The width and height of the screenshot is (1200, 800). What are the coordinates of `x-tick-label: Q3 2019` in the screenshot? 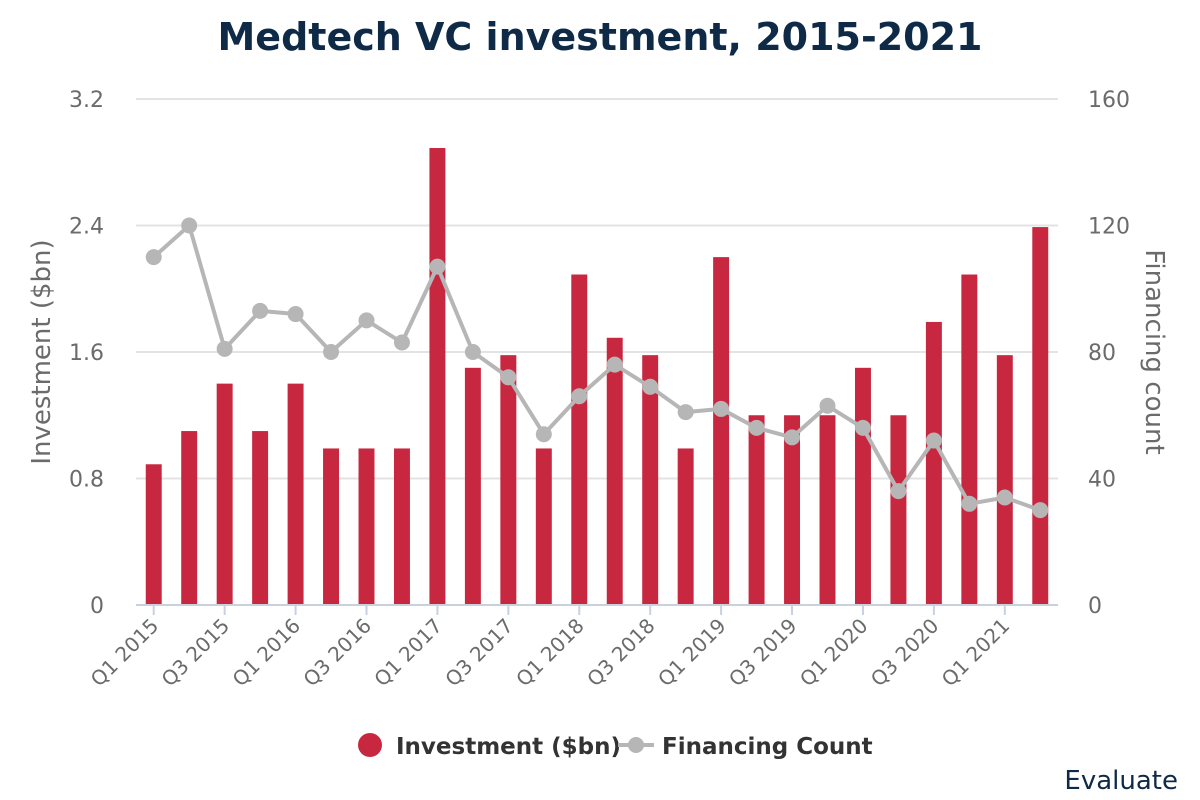 It's located at (763, 653).